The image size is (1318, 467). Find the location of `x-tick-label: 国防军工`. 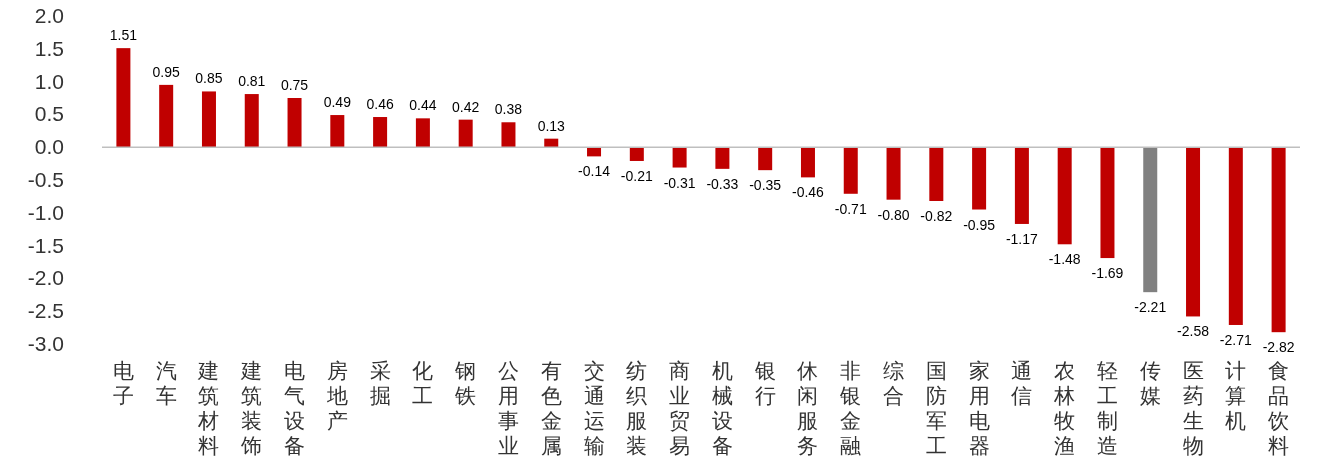

x-tick-label: 国防军工 is located at coordinates (936, 408).